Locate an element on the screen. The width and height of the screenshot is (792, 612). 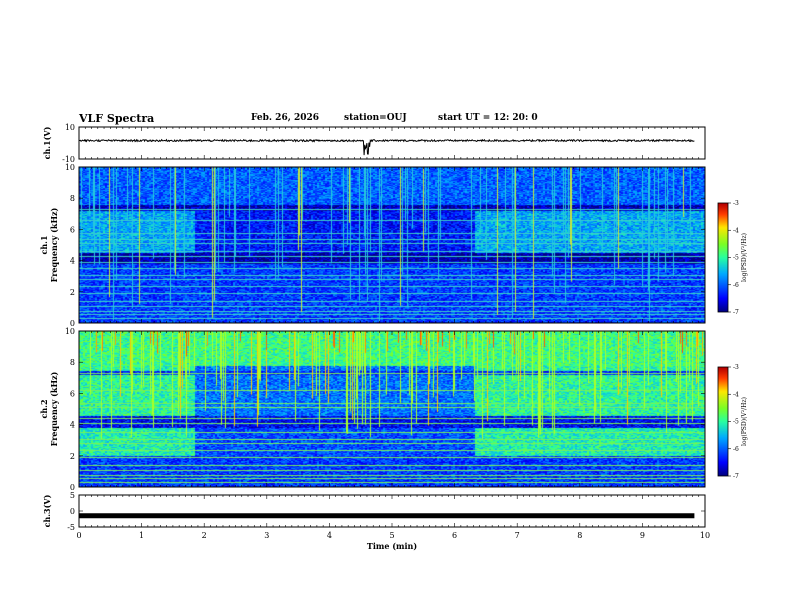
colorbar-tick-label-ch1: -3 is located at coordinates (736, 203).